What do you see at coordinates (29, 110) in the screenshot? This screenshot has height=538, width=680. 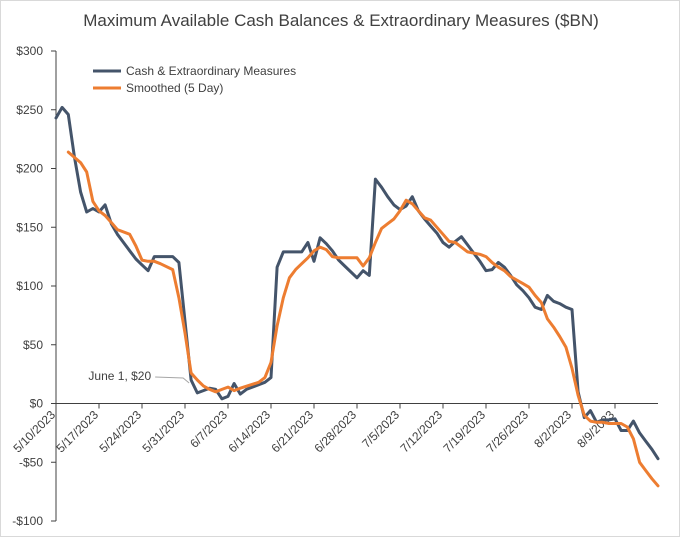 I see `y-tick-label: $250` at bounding box center [29, 110].